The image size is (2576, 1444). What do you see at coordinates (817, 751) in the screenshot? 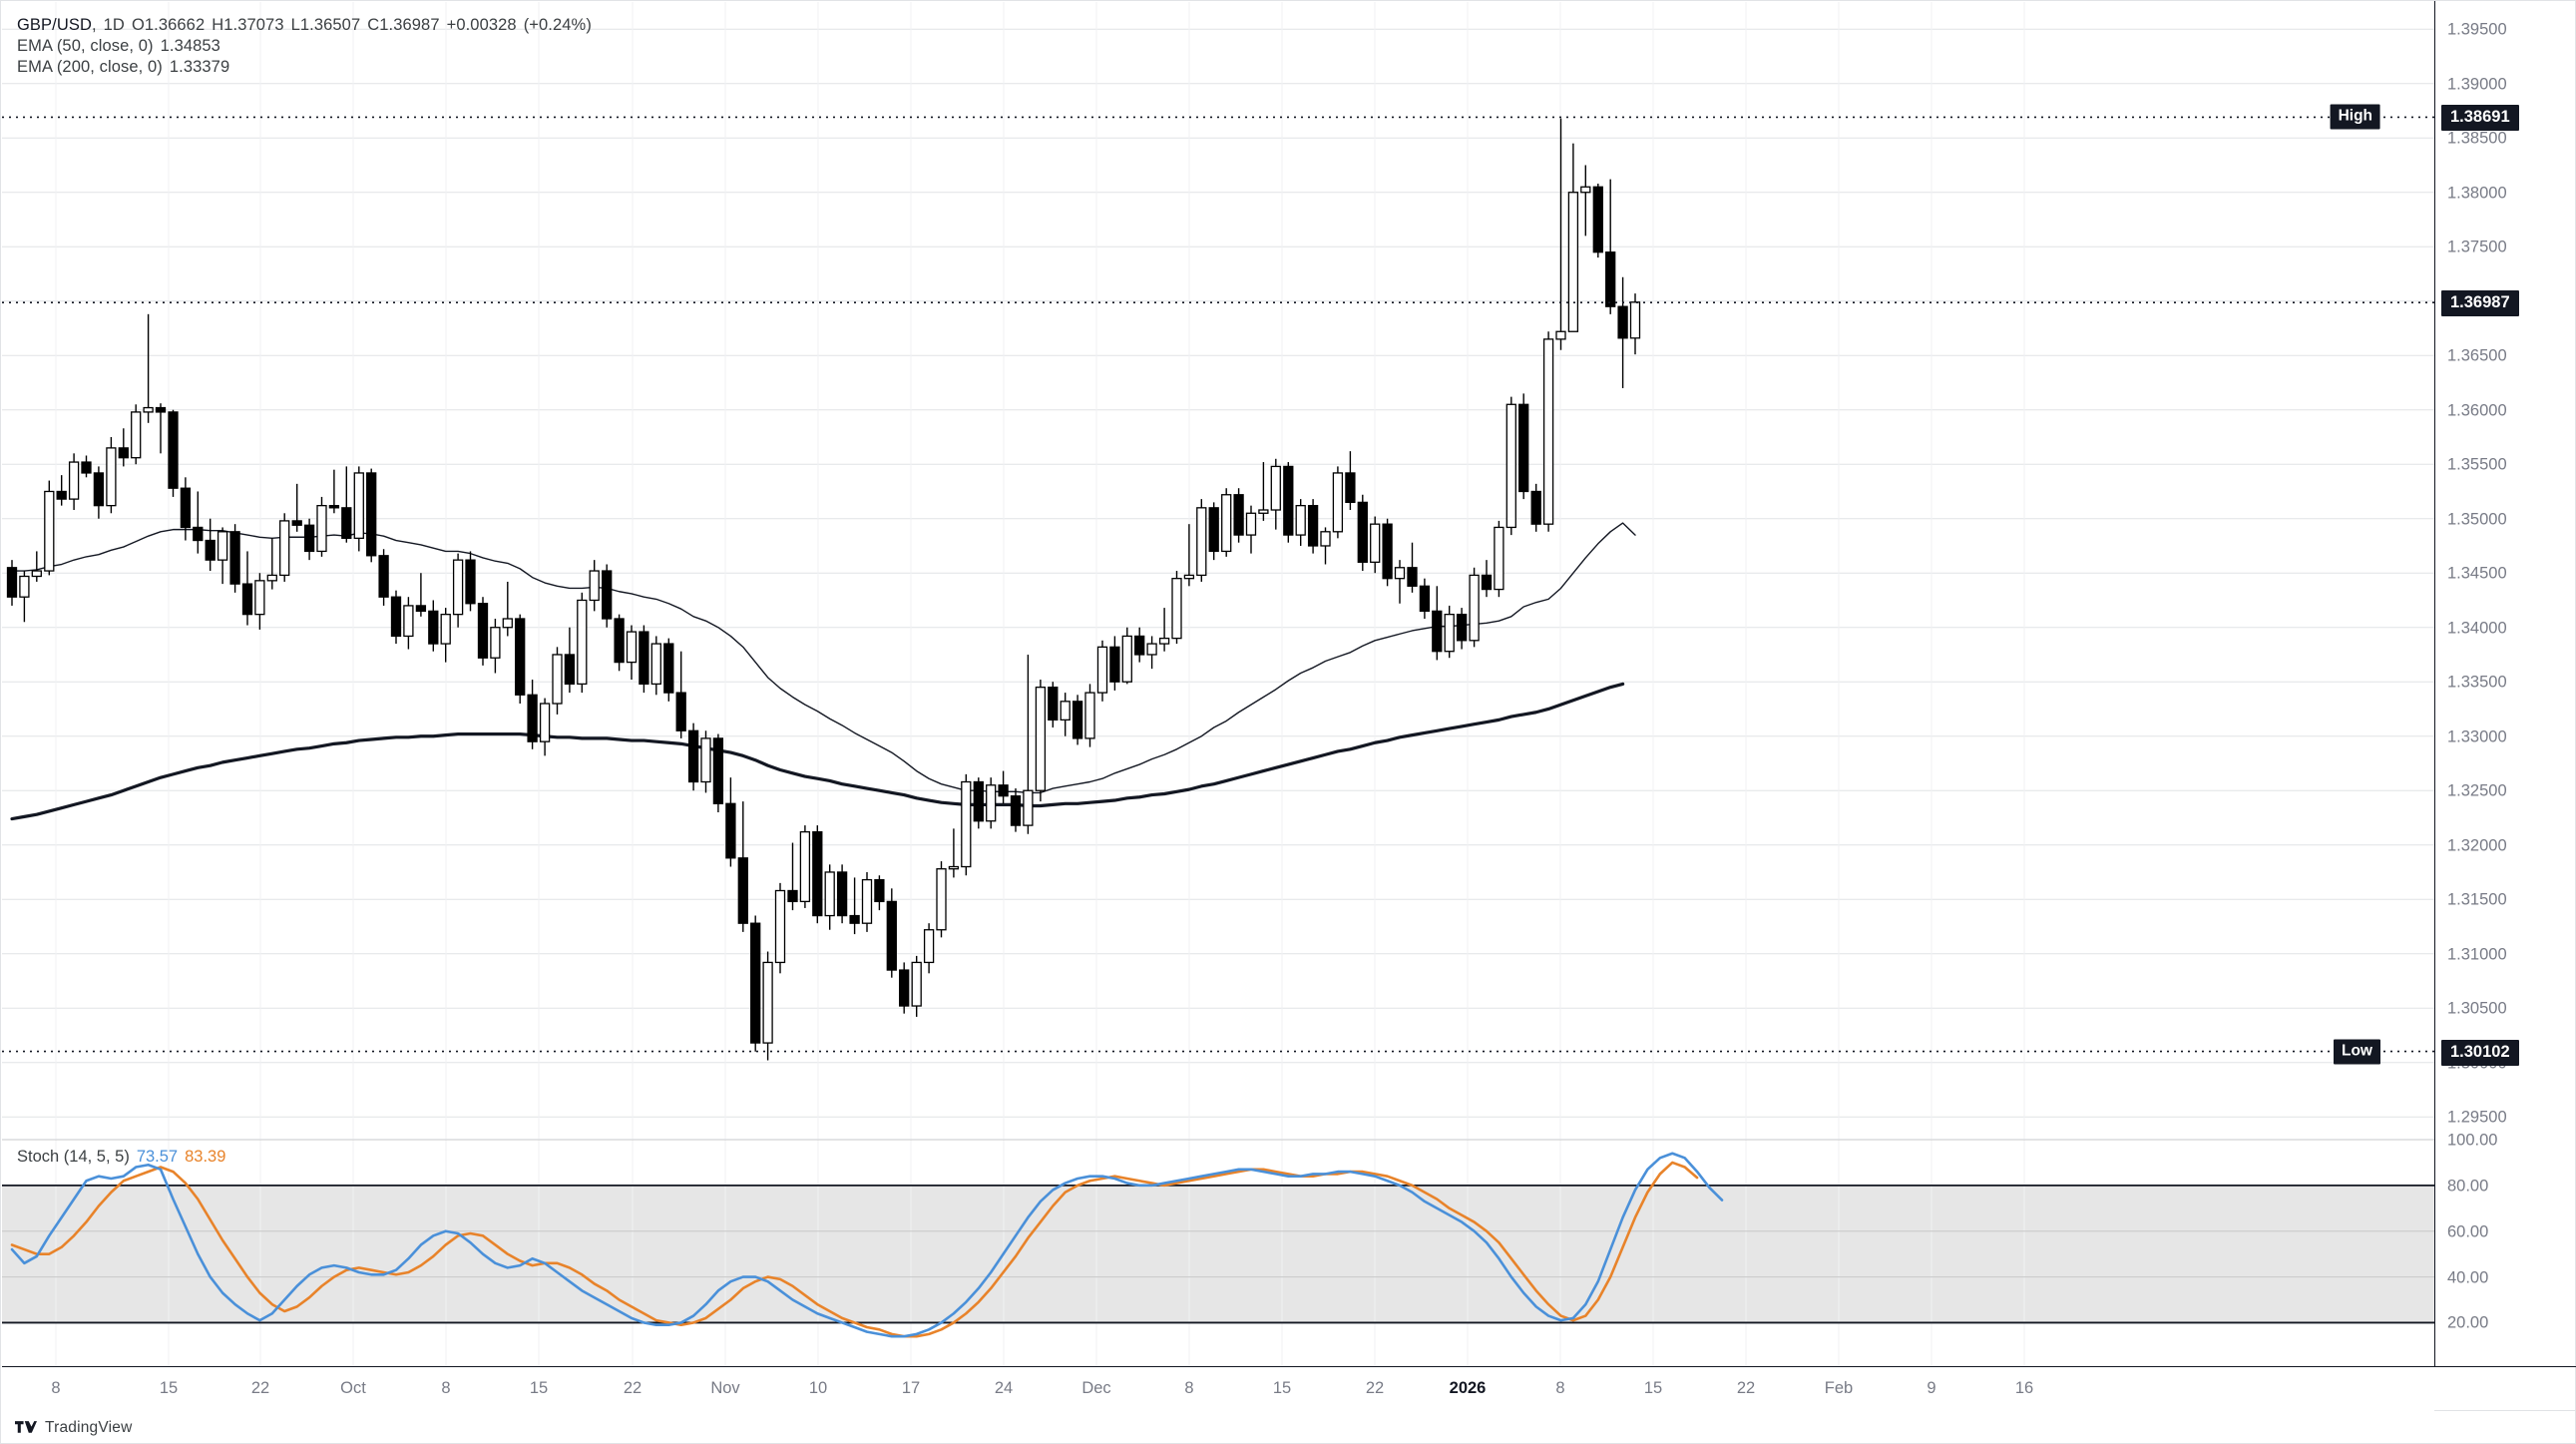
I see `ema200-line` at bounding box center [817, 751].